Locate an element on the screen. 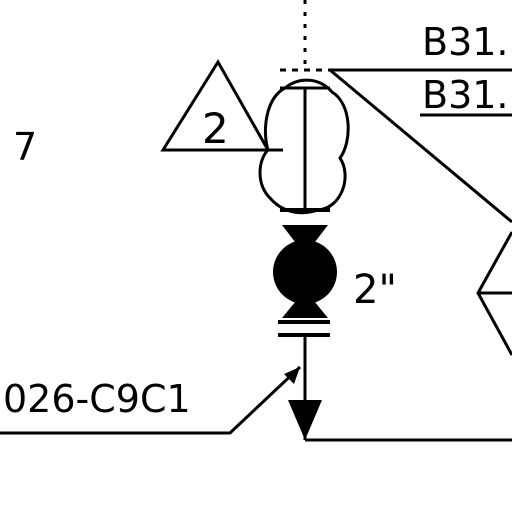  ref-label-bottom: B31. is located at coordinates (465, 95).